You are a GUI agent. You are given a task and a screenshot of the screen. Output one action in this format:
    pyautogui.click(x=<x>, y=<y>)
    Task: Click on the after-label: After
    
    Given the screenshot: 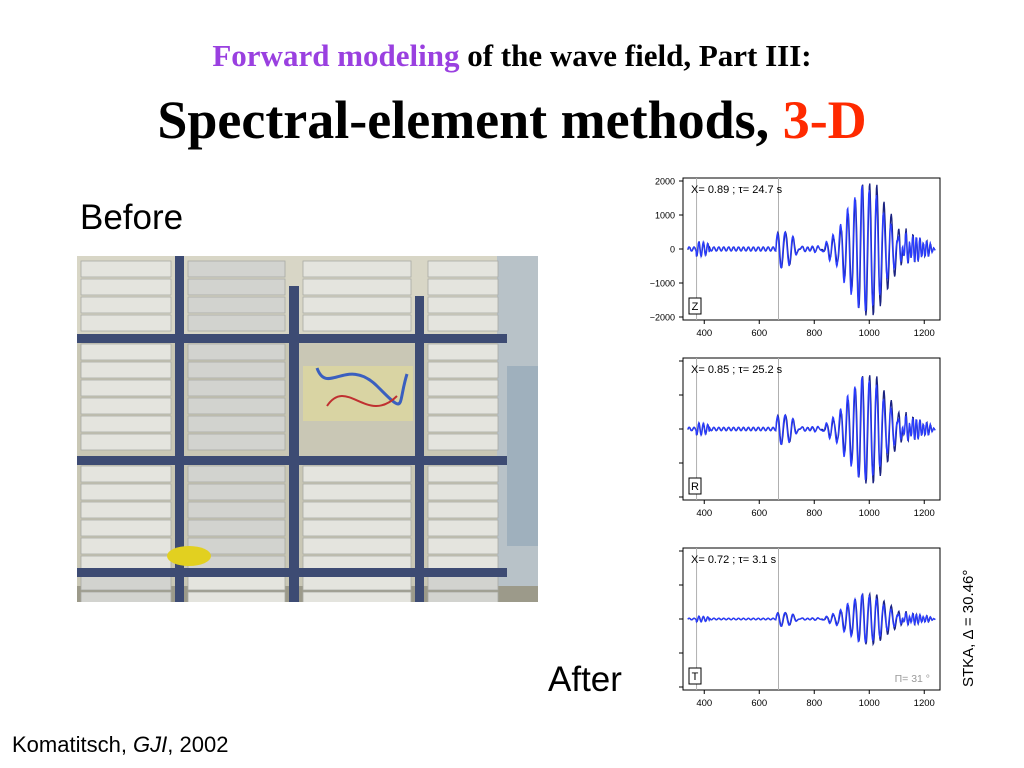 What is the action you would take?
    pyautogui.click(x=585, y=679)
    